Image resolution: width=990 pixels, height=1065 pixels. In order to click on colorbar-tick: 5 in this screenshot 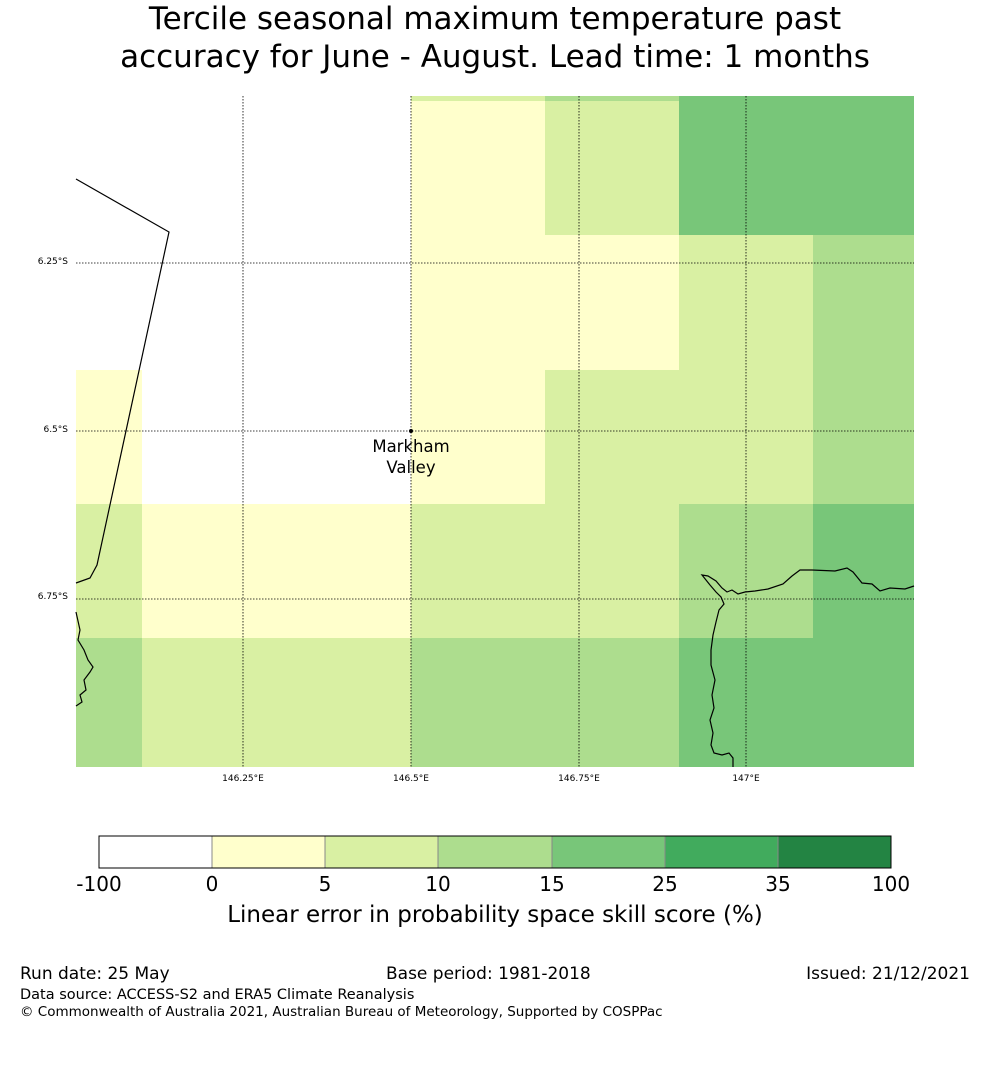, I will do `click(325, 884)`.